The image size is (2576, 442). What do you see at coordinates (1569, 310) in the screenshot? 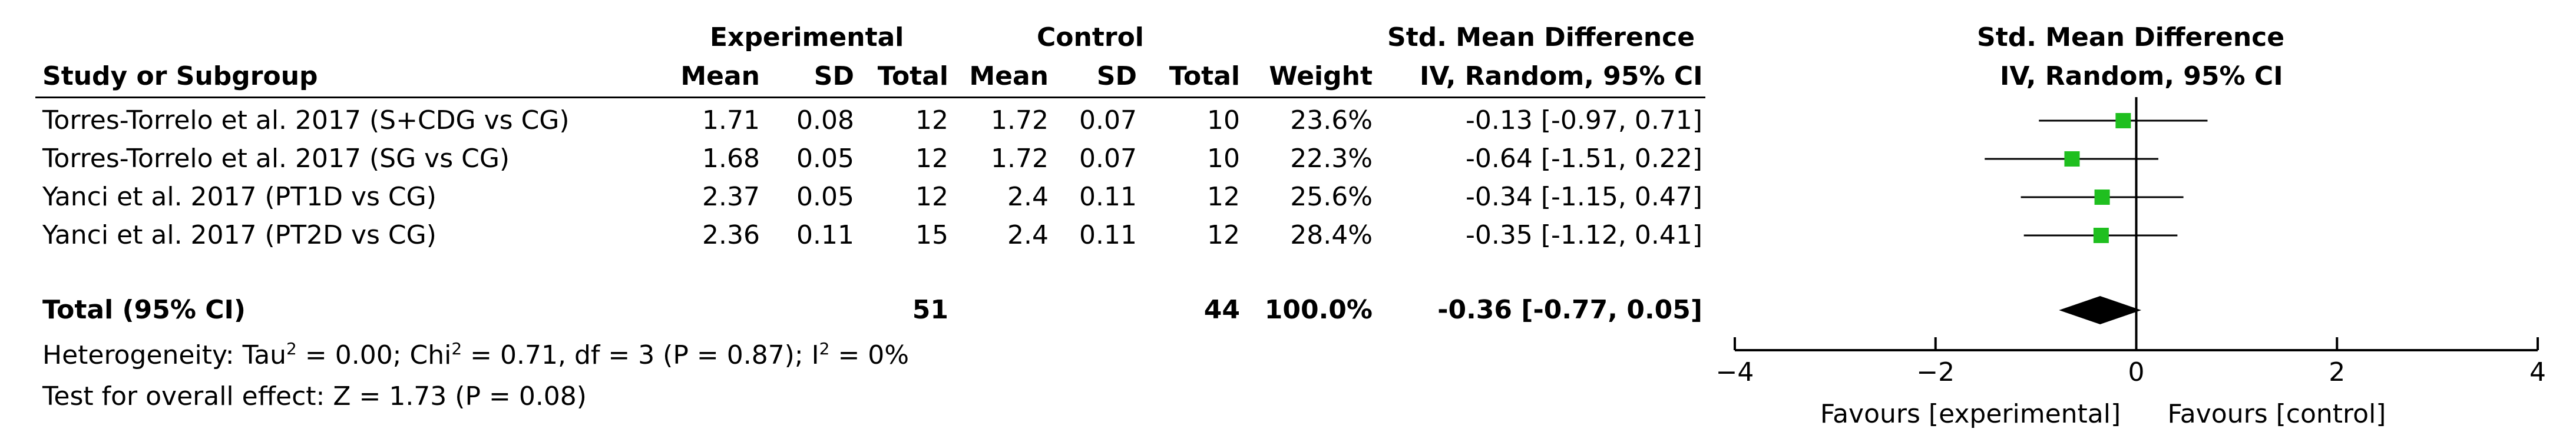
I see `total-effect-ci: -0.36 [-0.77, 0.05]` at bounding box center [1569, 310].